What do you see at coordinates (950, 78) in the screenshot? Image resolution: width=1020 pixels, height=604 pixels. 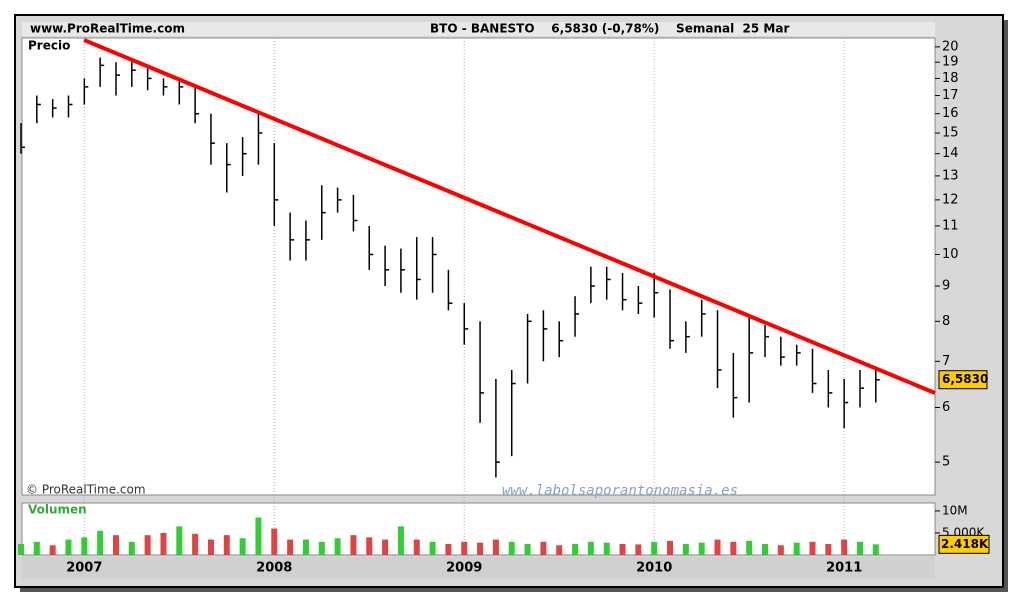 I see `y-tick-label: 18` at bounding box center [950, 78].